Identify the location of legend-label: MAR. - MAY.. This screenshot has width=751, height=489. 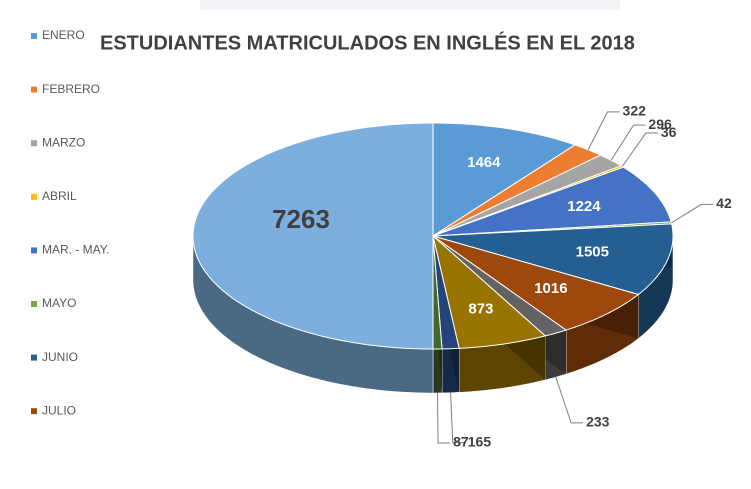
(76, 250).